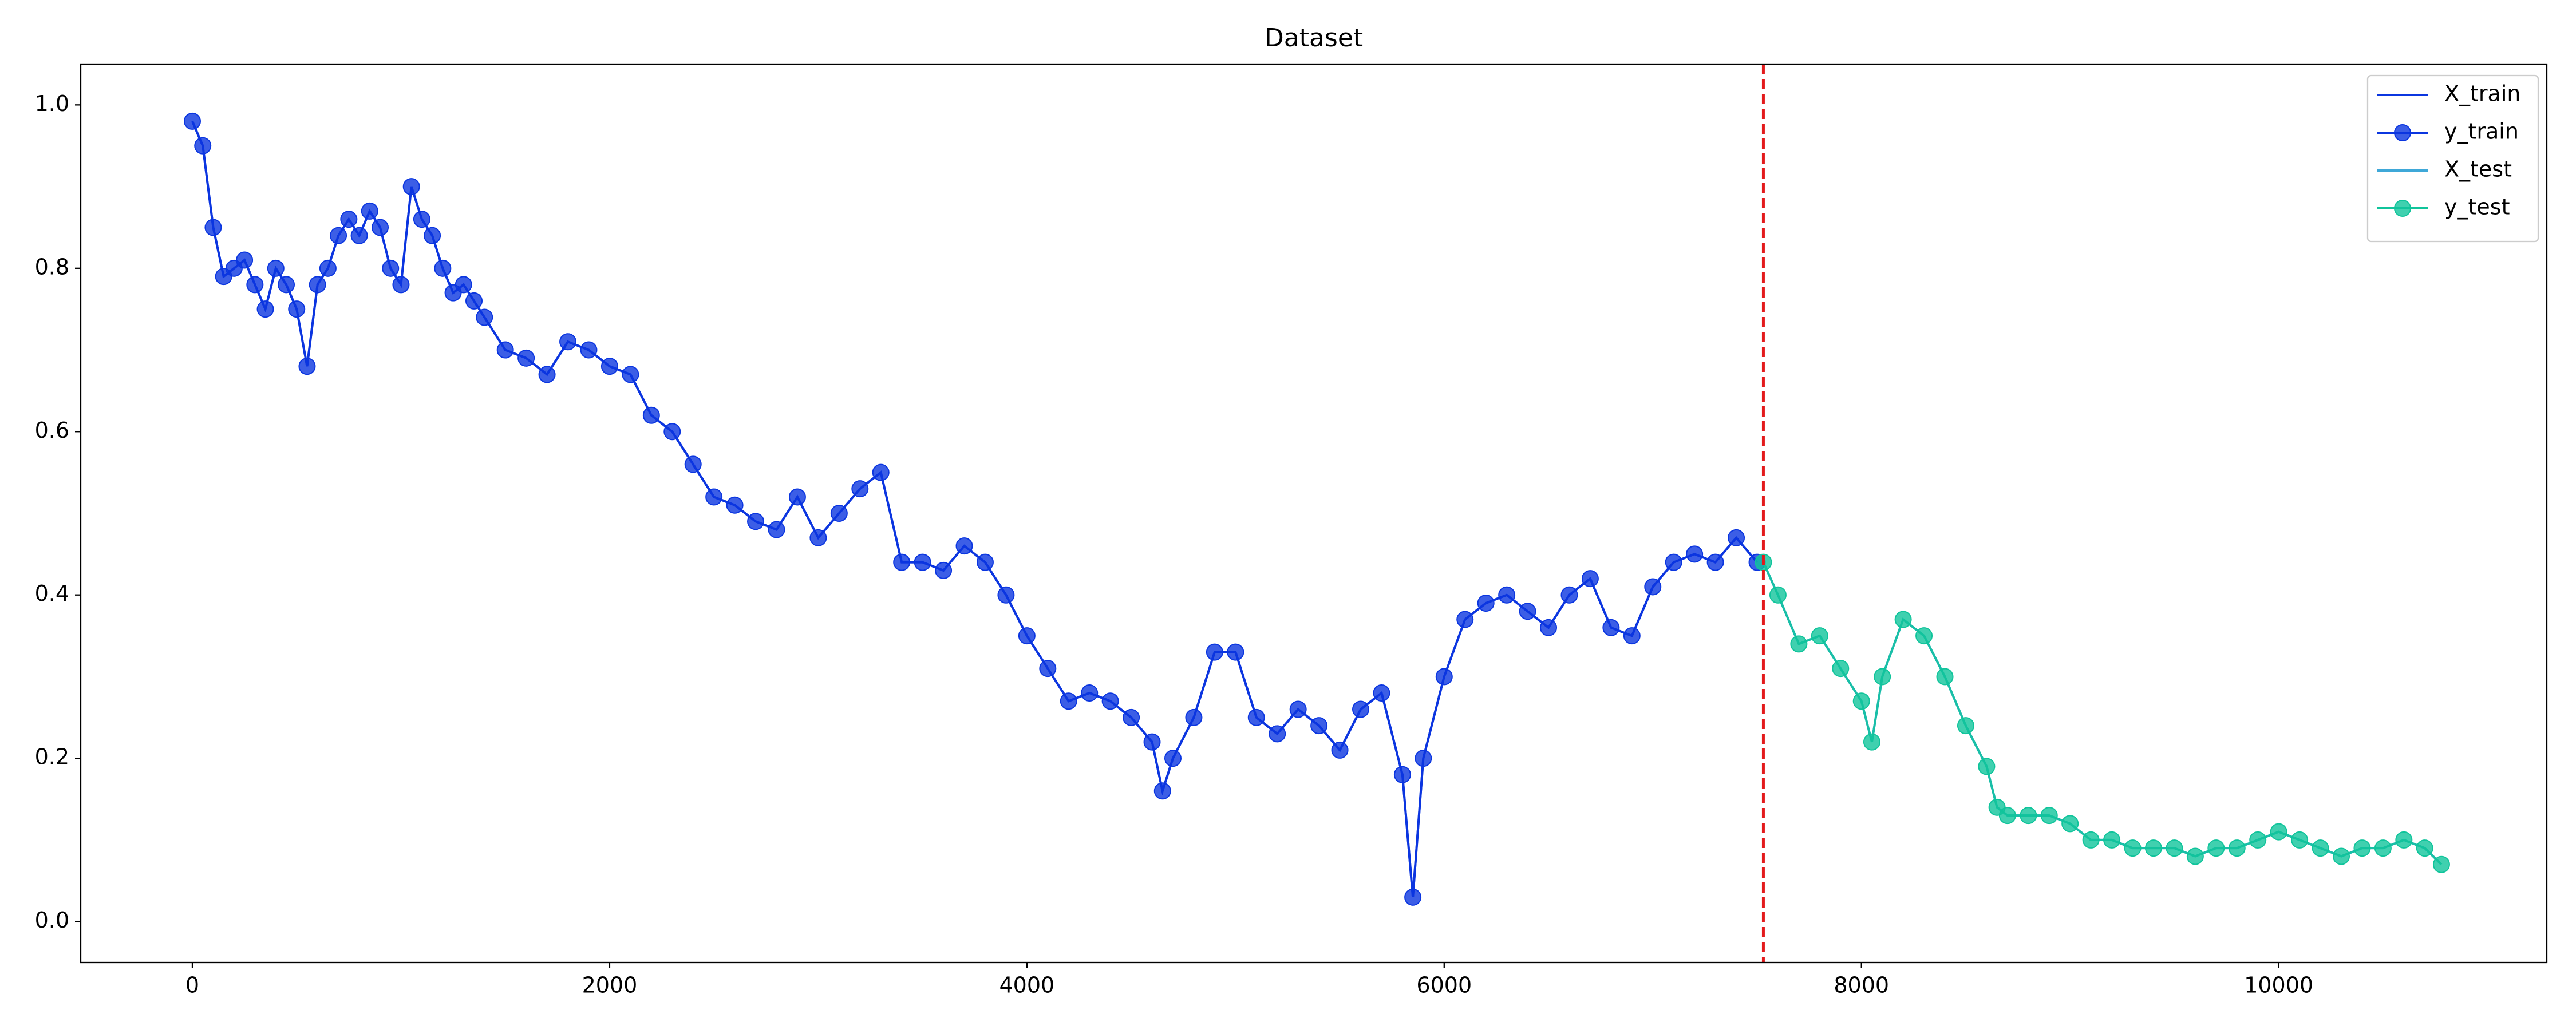  I want to click on legend-box, so click(2452, 158).